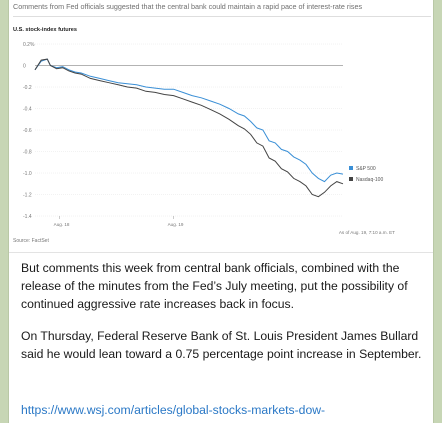  What do you see at coordinates (24, 67) in the screenshot?
I see `y-tick-label: 0` at bounding box center [24, 67].